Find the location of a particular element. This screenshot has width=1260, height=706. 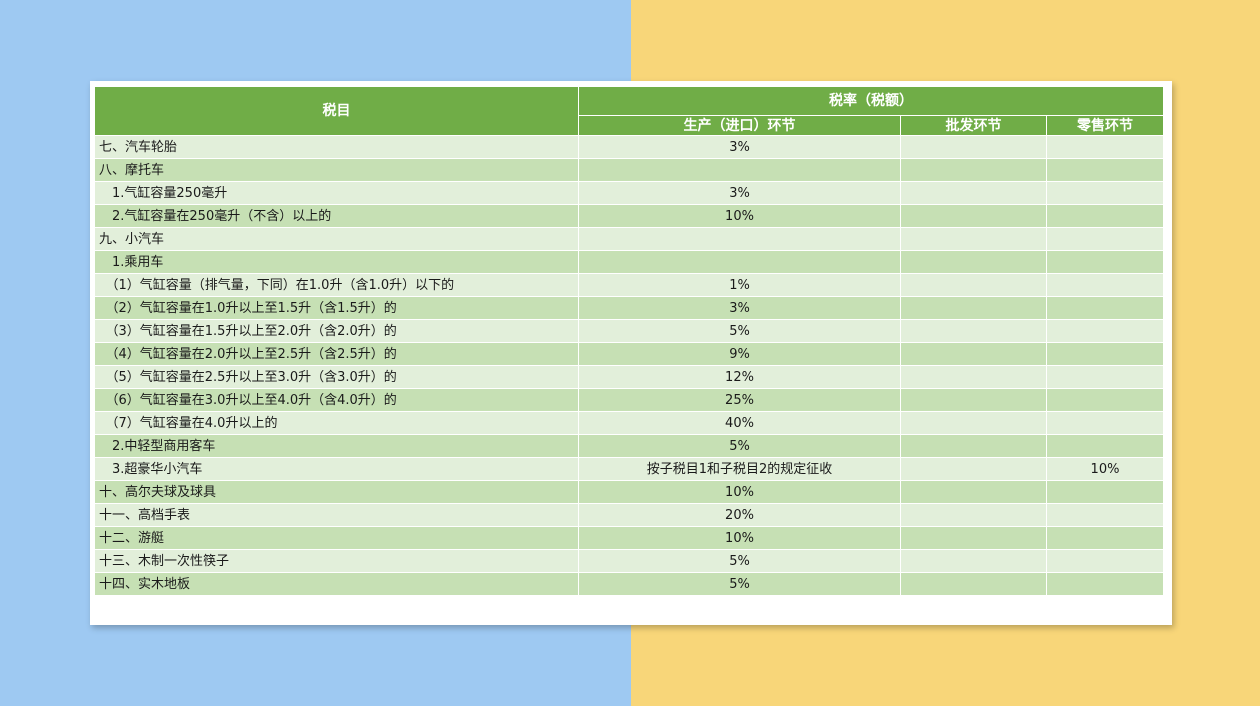

production-rate-cell: 25% is located at coordinates (739, 400).